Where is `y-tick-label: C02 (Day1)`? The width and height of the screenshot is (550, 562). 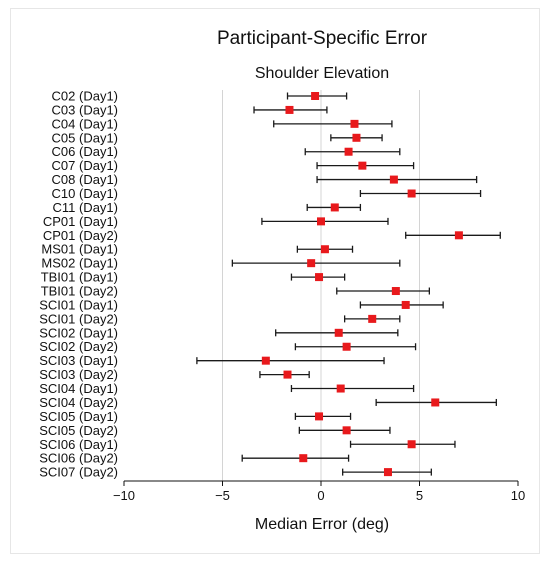
y-tick-label: C02 (Day1) is located at coordinates (85, 96).